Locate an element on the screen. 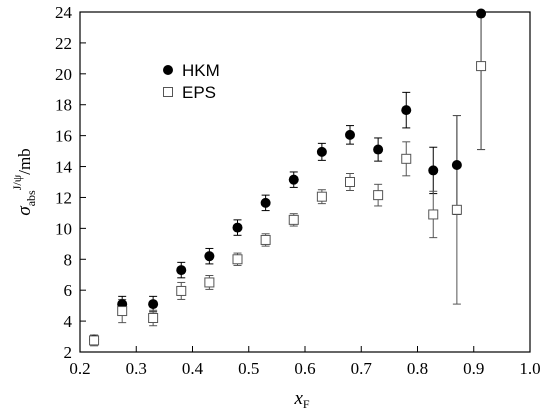 This screenshot has width=544, height=413. y-tick-label: 20 is located at coordinates (63, 74).